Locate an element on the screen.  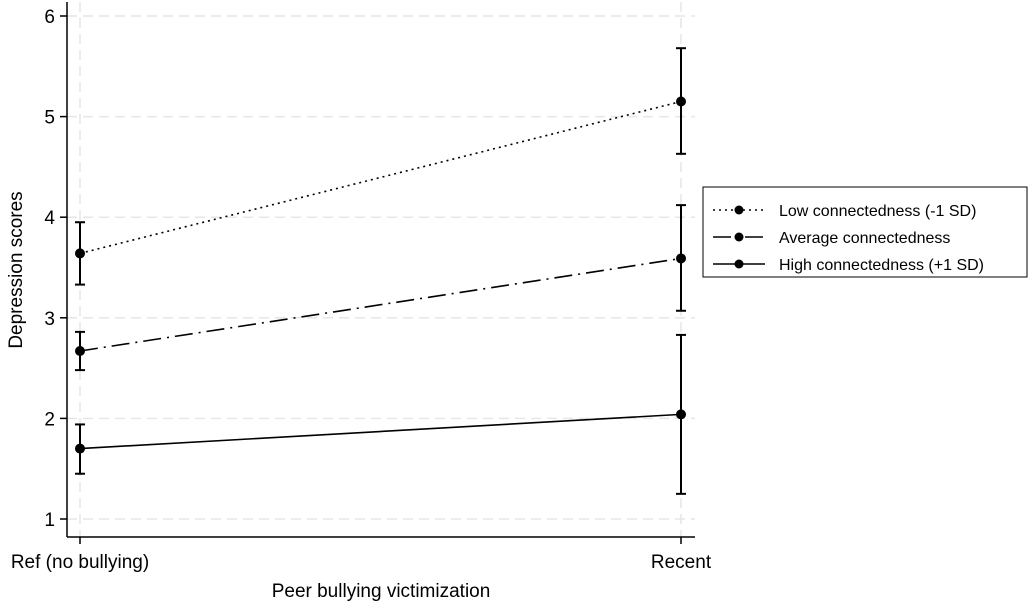
y-tick-label: 3 is located at coordinates (49, 319).